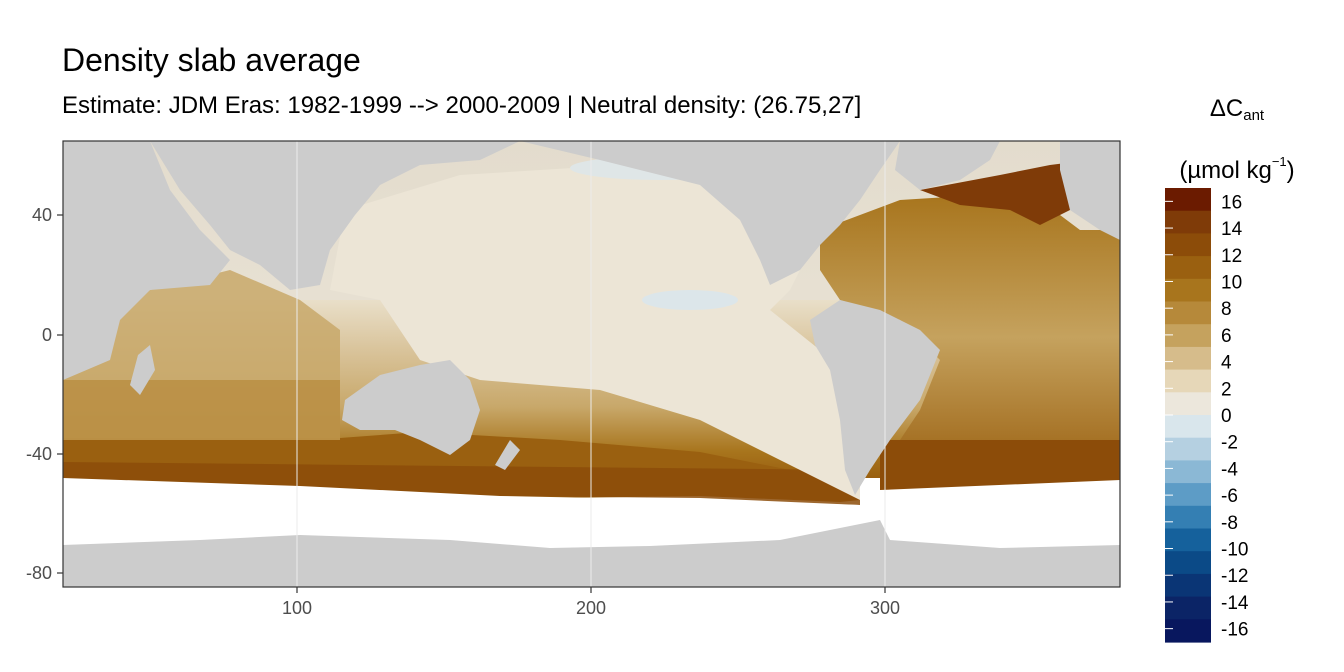 Image resolution: width=1344 pixels, height=672 pixels. I want to click on legend-title: ΔCant (µmol kg−1), so click(1237, 140).